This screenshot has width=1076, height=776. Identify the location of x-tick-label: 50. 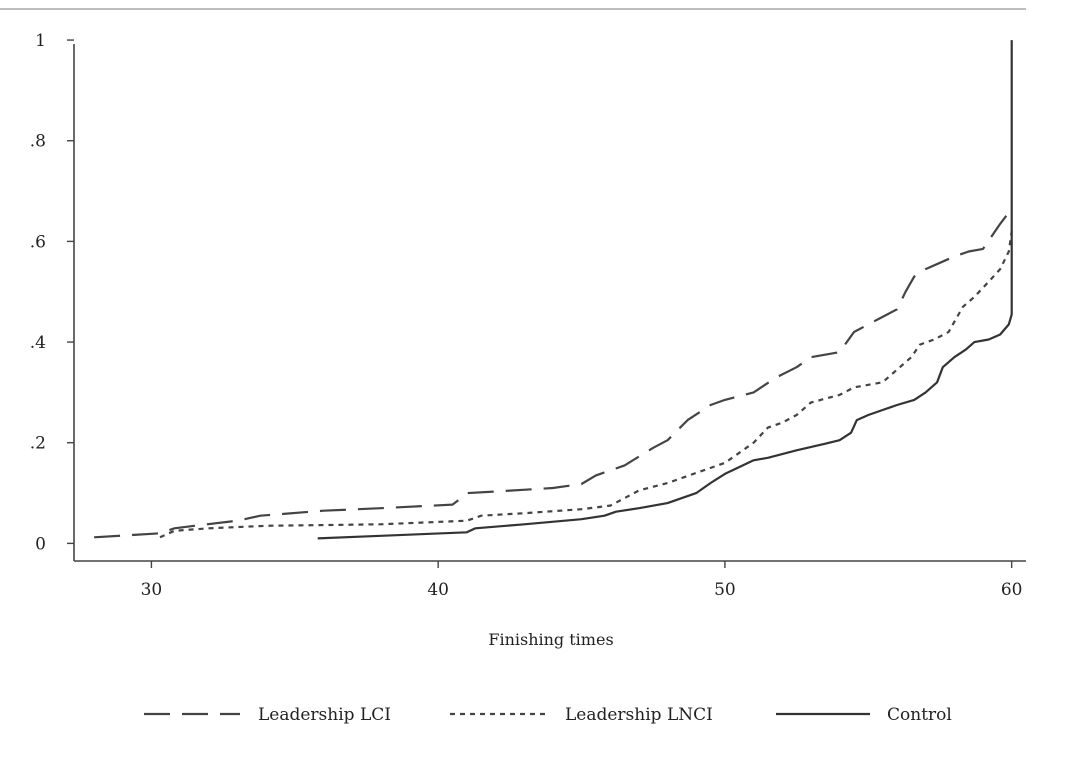
(725, 590).